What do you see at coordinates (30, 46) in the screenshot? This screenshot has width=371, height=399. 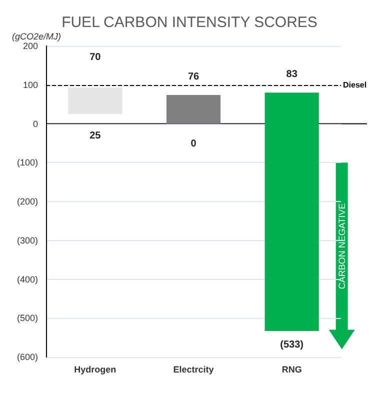 I see `y-tick-label: 200` at bounding box center [30, 46].